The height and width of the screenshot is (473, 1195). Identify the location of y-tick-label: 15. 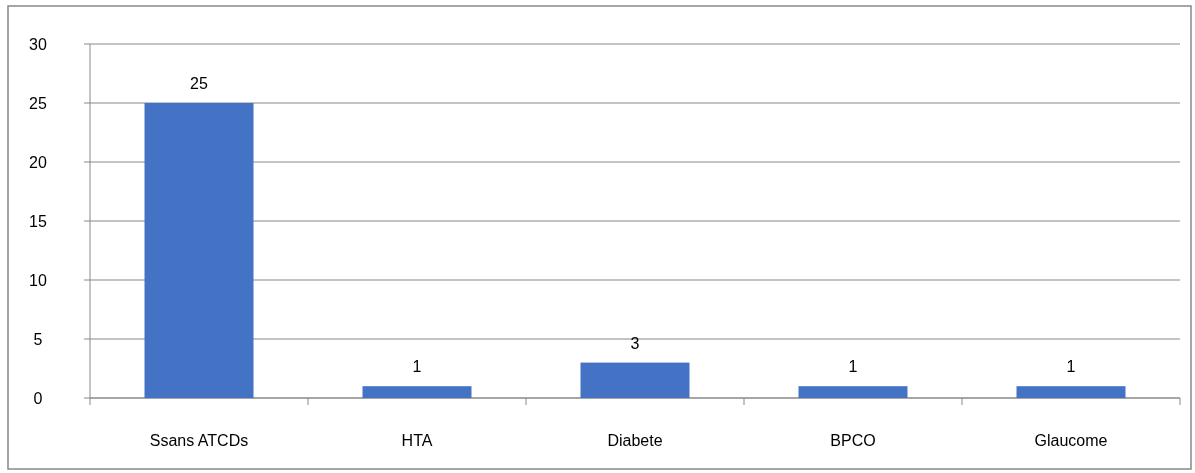
(38, 221).